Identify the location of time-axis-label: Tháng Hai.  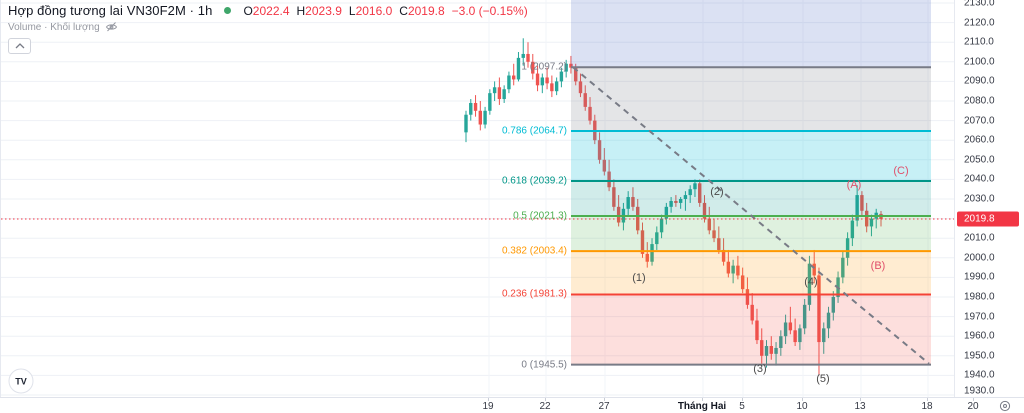
(702, 406).